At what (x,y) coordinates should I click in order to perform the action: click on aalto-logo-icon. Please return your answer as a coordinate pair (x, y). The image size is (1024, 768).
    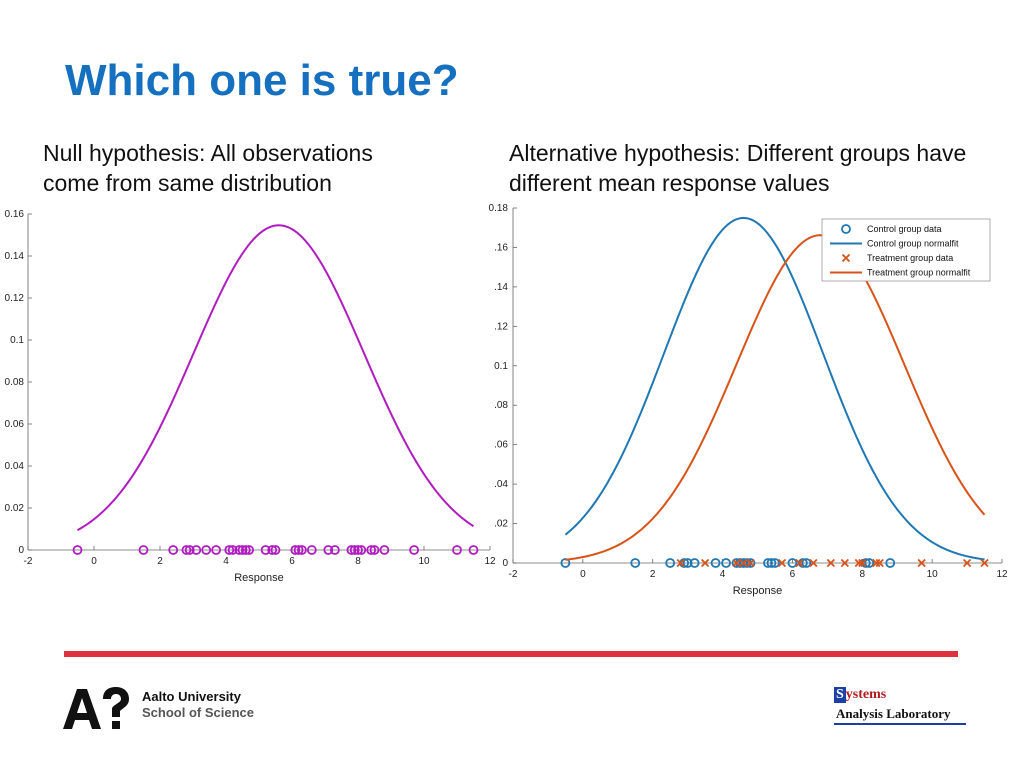
    Looking at the image, I should click on (96, 708).